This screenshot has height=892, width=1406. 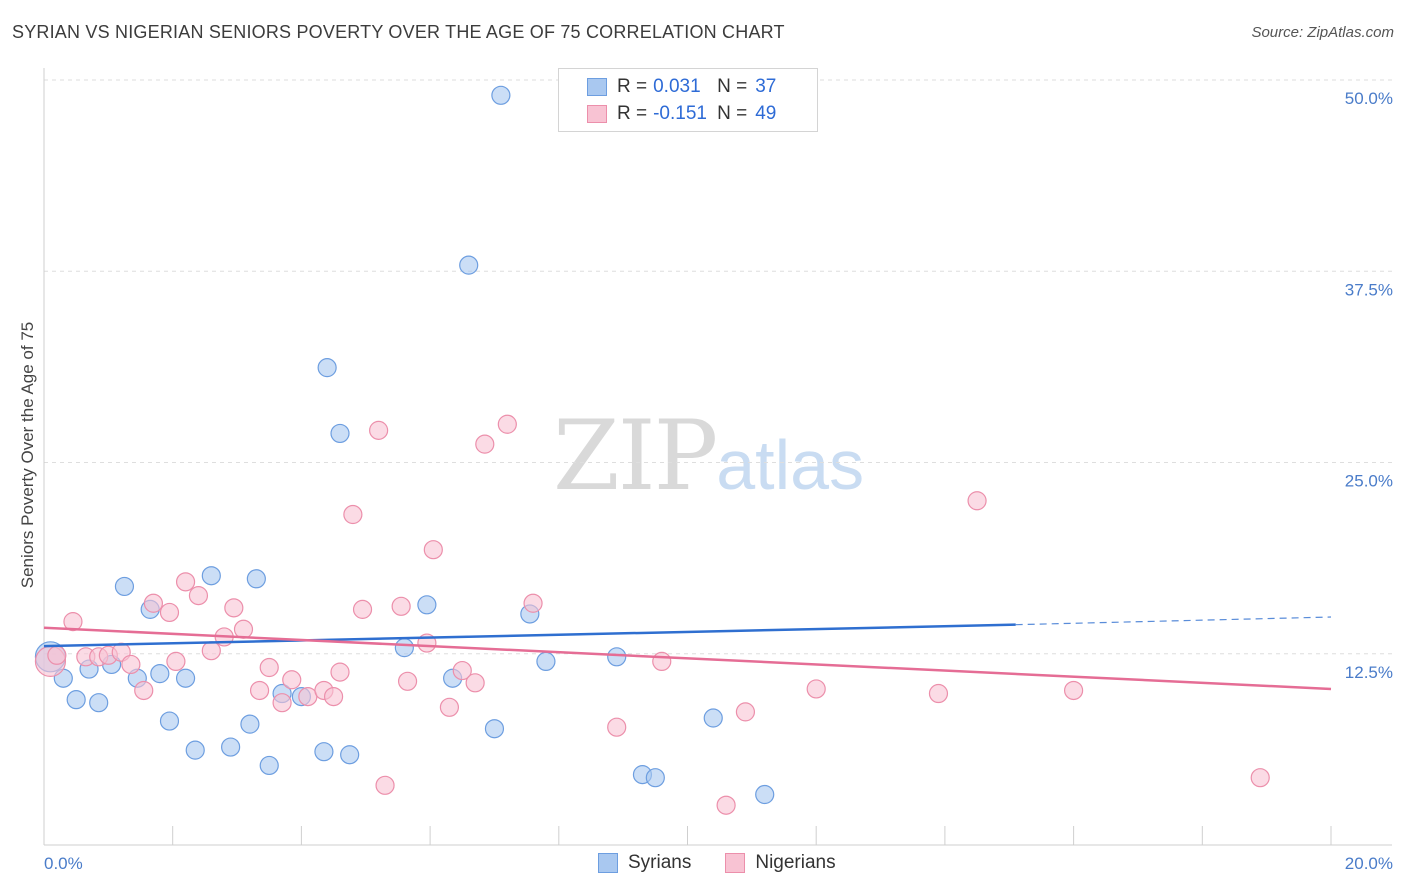 I want to click on trend-line-nigerians, so click(x=687, y=658).